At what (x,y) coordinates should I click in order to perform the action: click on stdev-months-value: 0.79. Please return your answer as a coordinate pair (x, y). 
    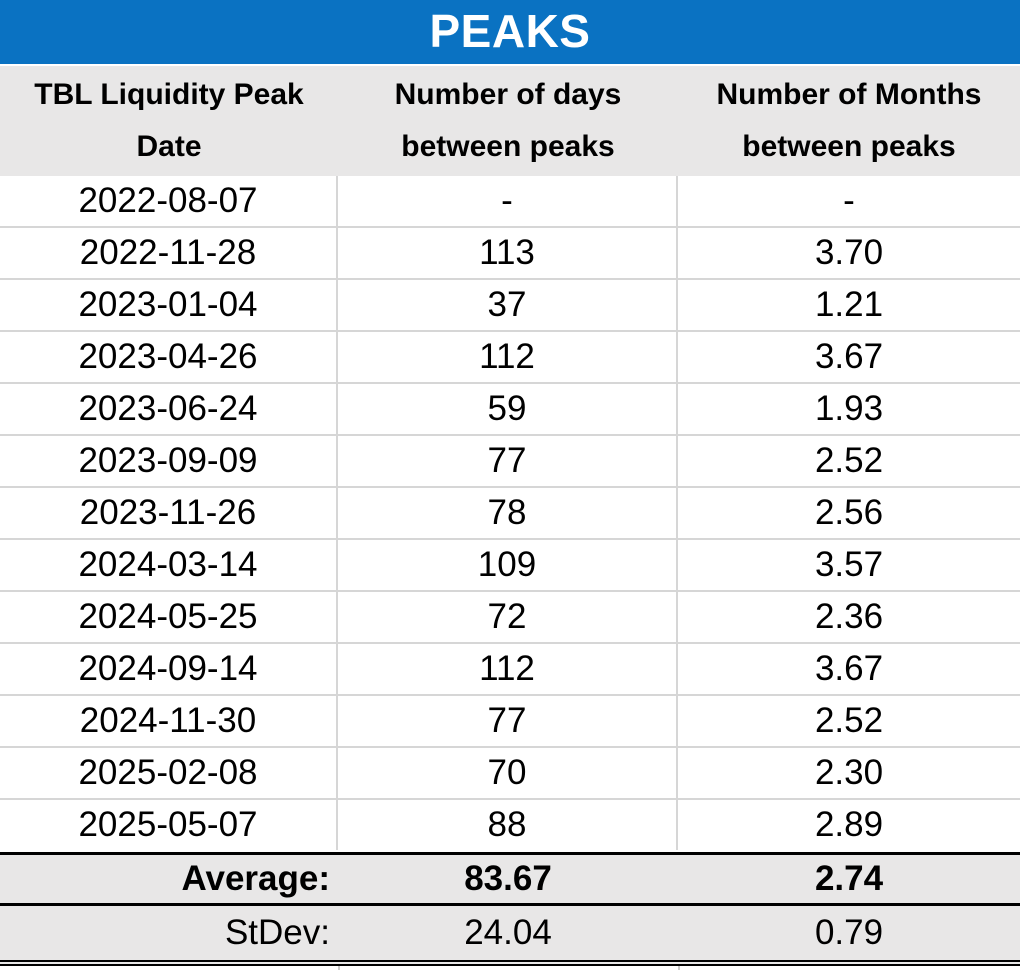
    Looking at the image, I should click on (849, 932).